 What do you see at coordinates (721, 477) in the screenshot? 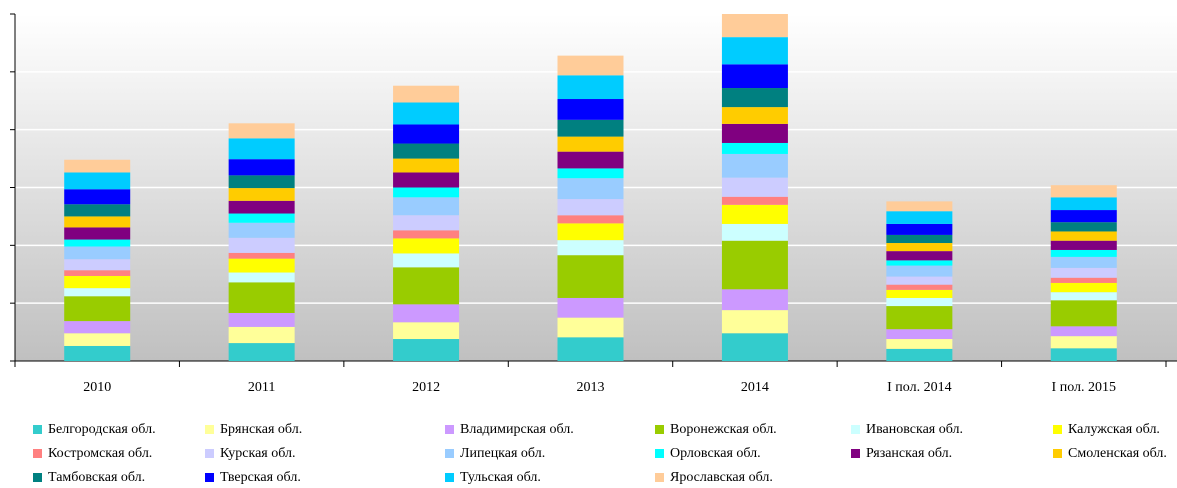
I see `legend-label: Ярославская обл.` at bounding box center [721, 477].